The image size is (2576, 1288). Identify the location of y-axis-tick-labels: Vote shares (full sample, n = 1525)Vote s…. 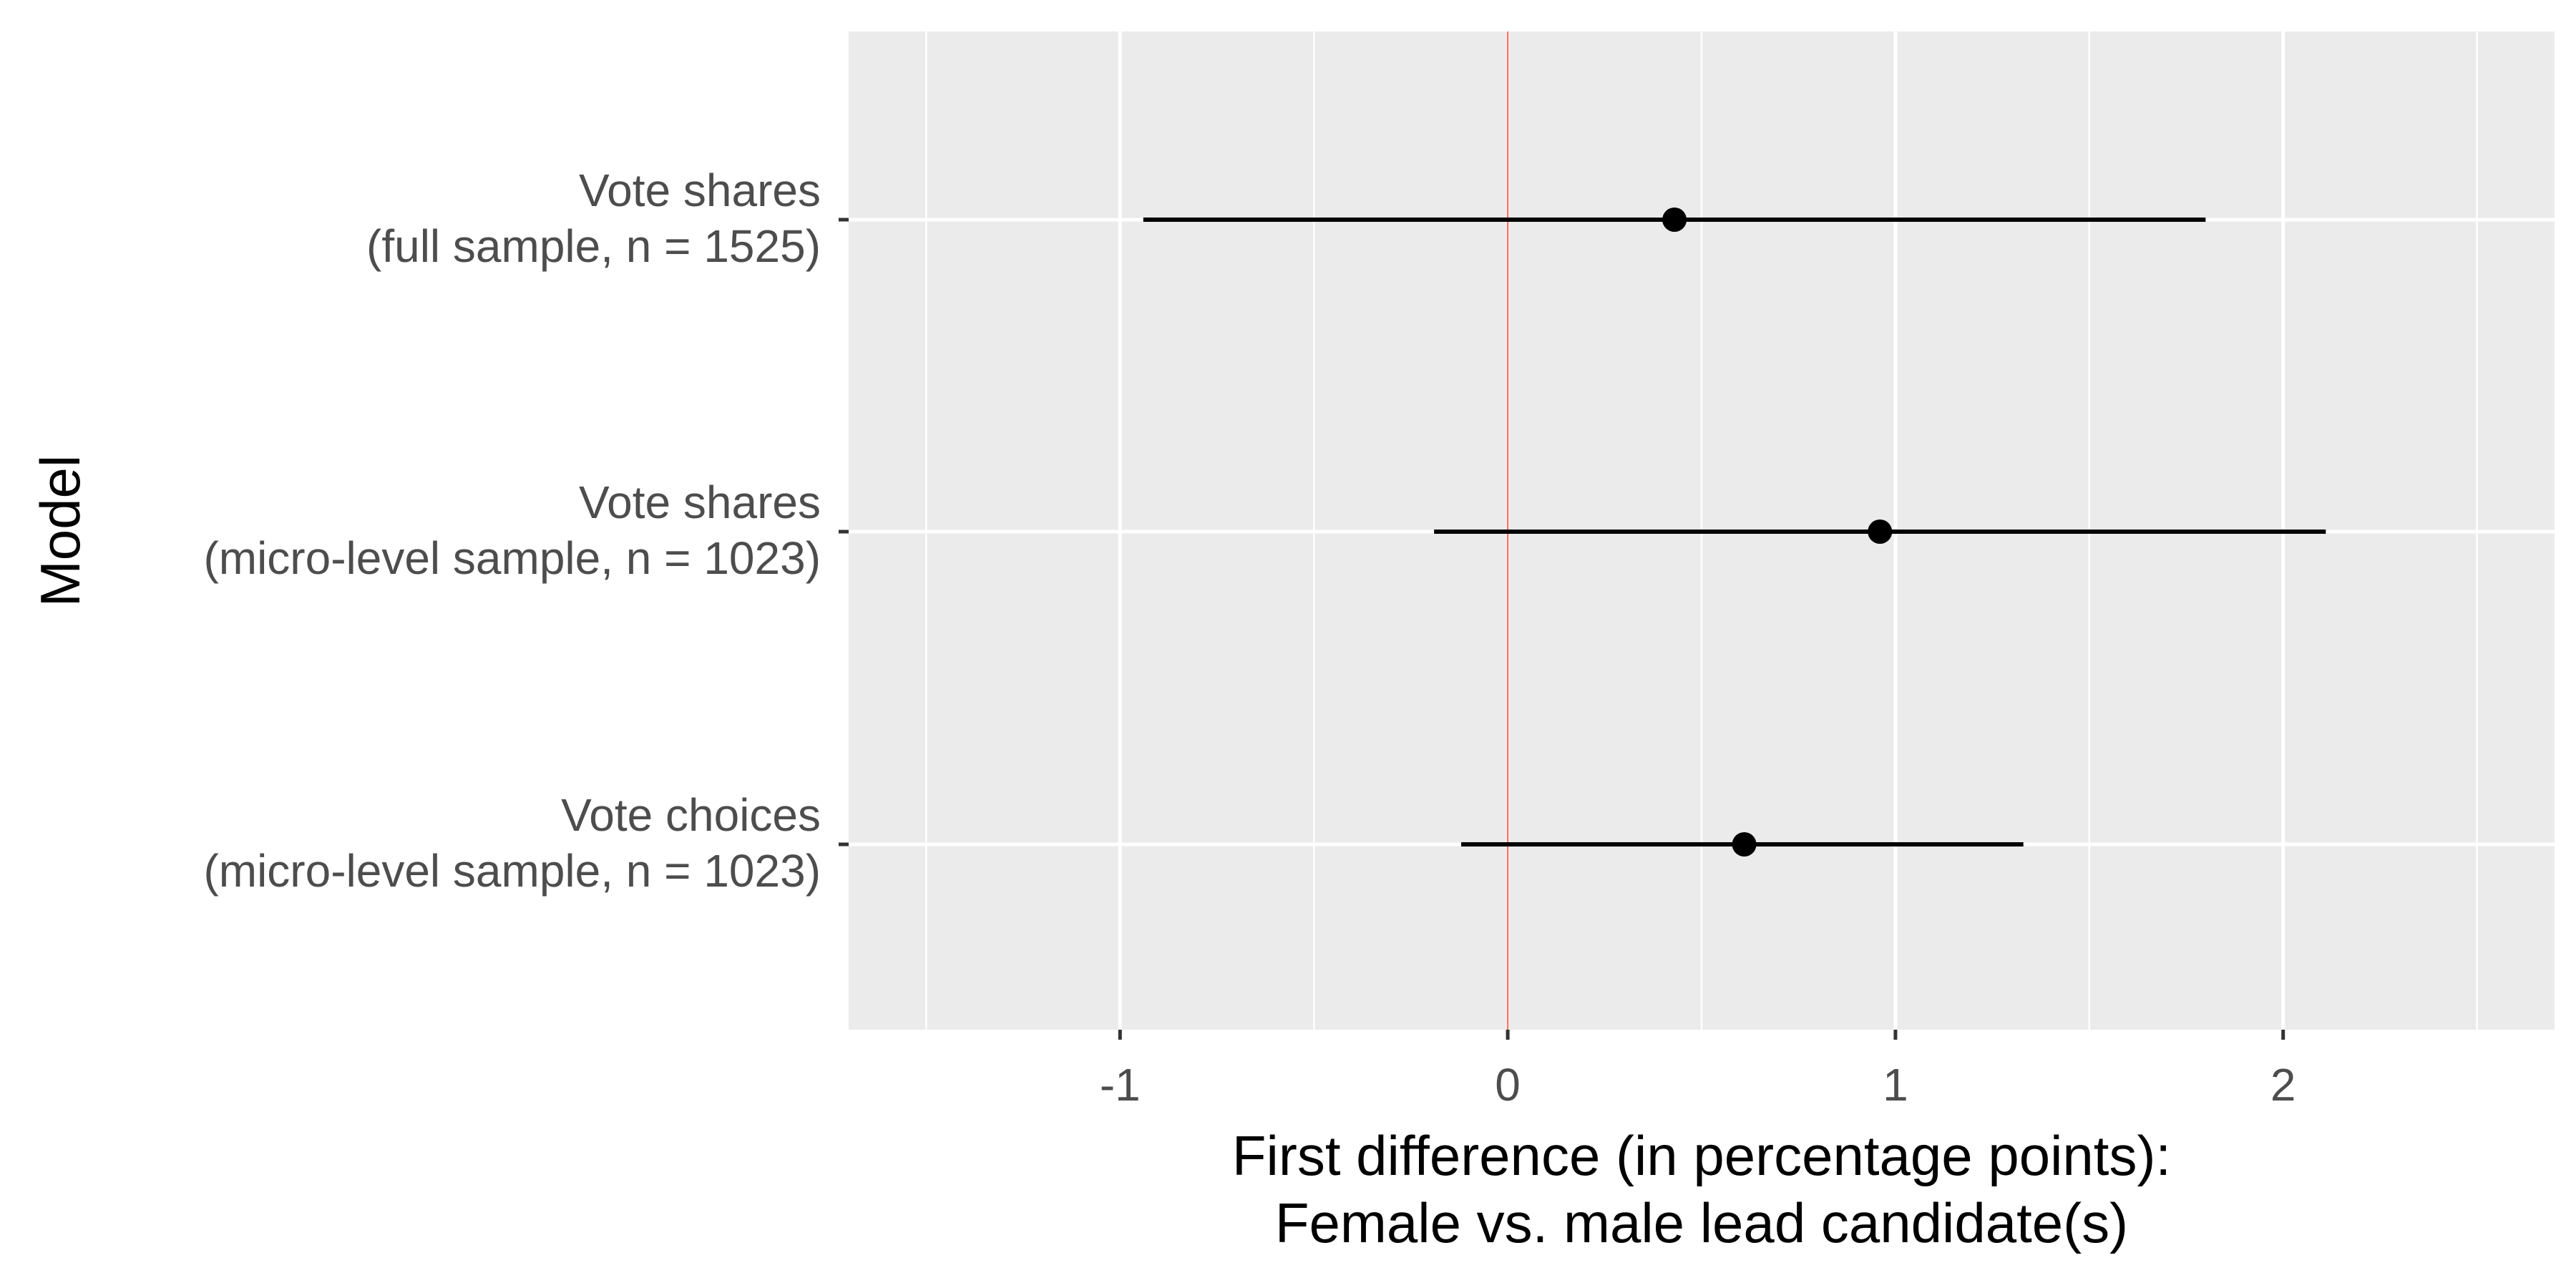
(512, 531).